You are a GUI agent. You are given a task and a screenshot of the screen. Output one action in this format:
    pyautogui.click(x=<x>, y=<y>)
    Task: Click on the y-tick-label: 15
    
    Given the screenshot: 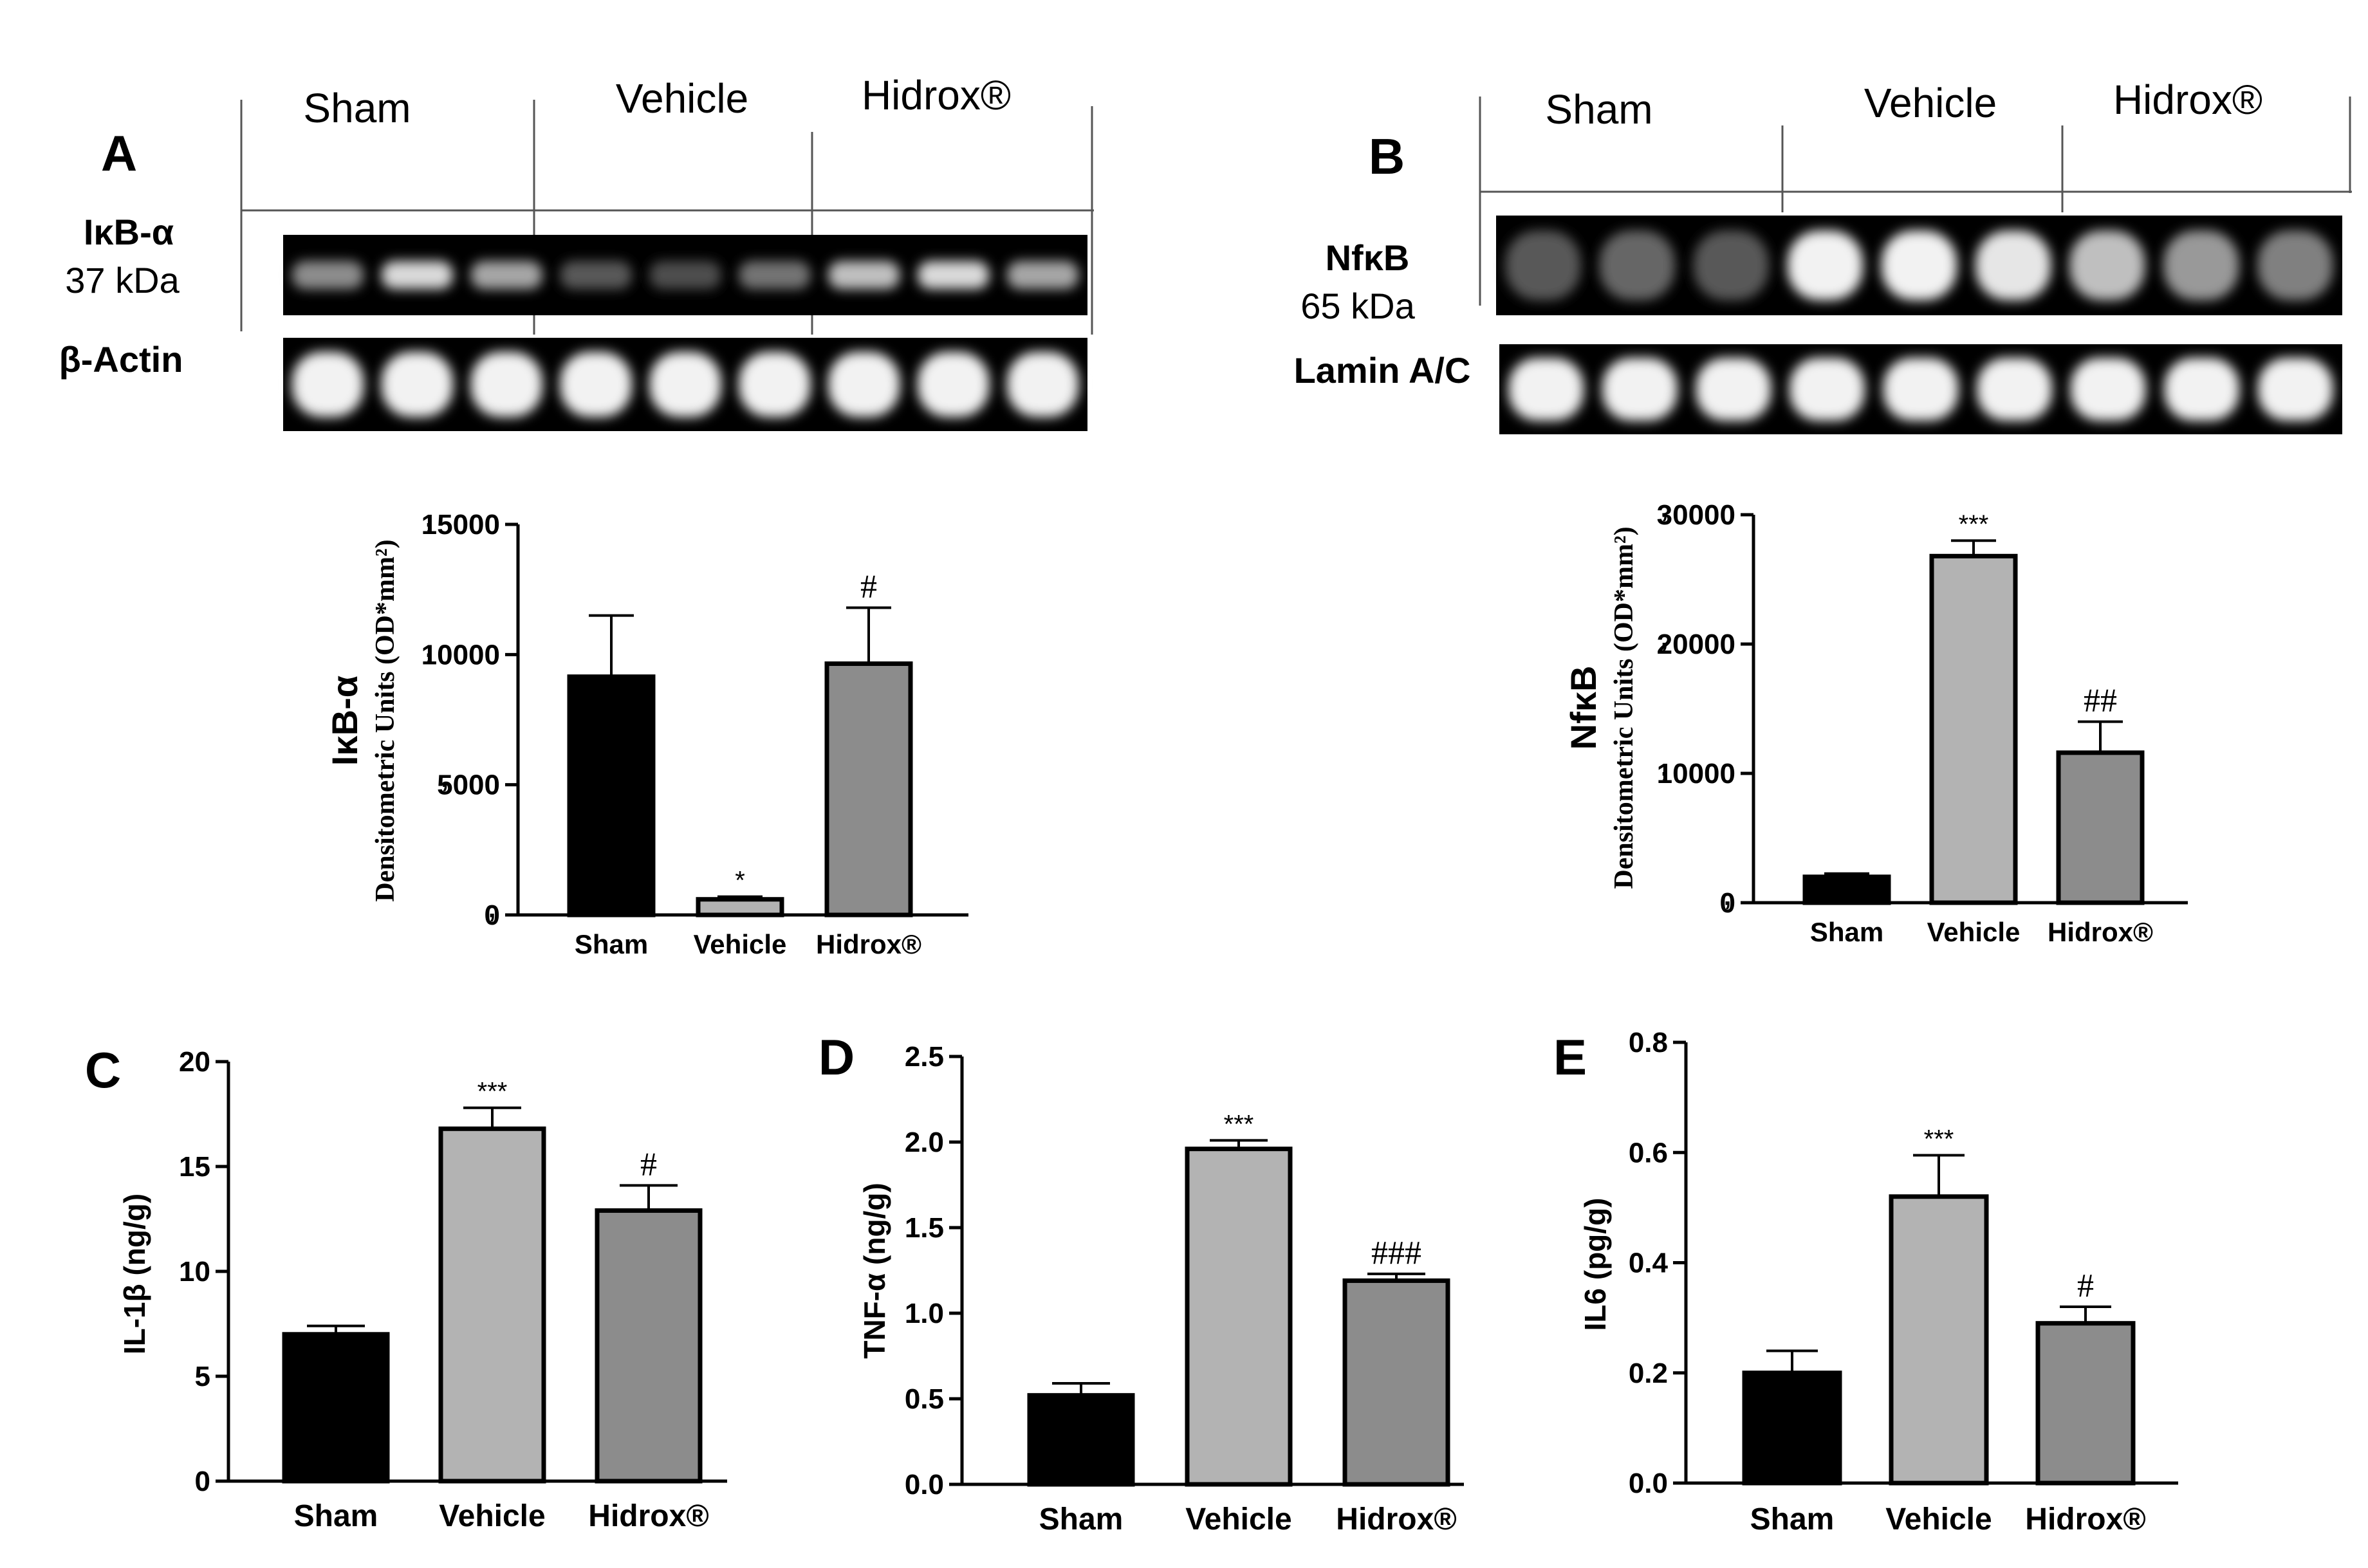 What is the action you would take?
    pyautogui.click(x=194, y=1167)
    